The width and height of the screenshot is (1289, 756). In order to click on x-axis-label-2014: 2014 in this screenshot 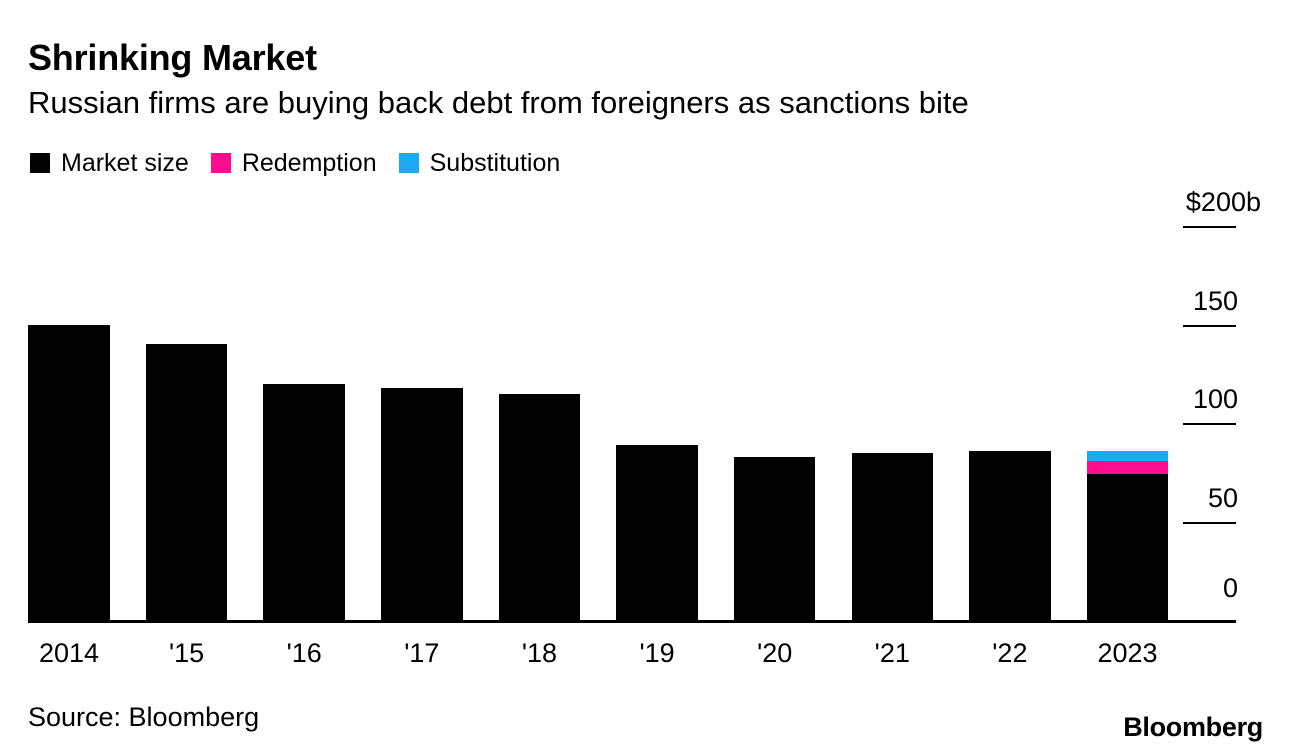, I will do `click(69, 653)`.